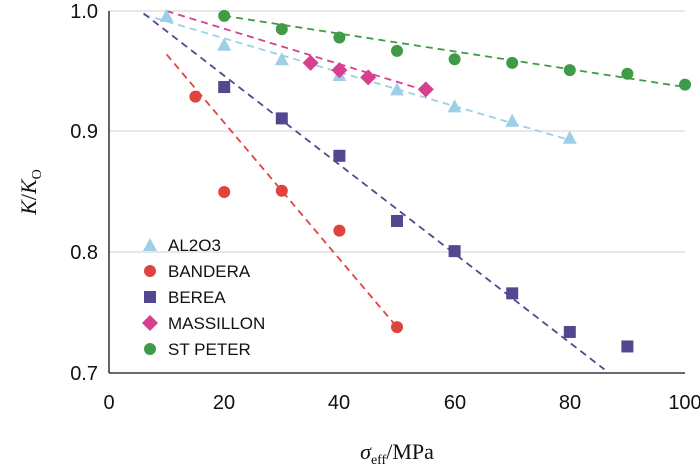  What do you see at coordinates (455, 51) in the screenshot?
I see `trendline-st-peter` at bounding box center [455, 51].